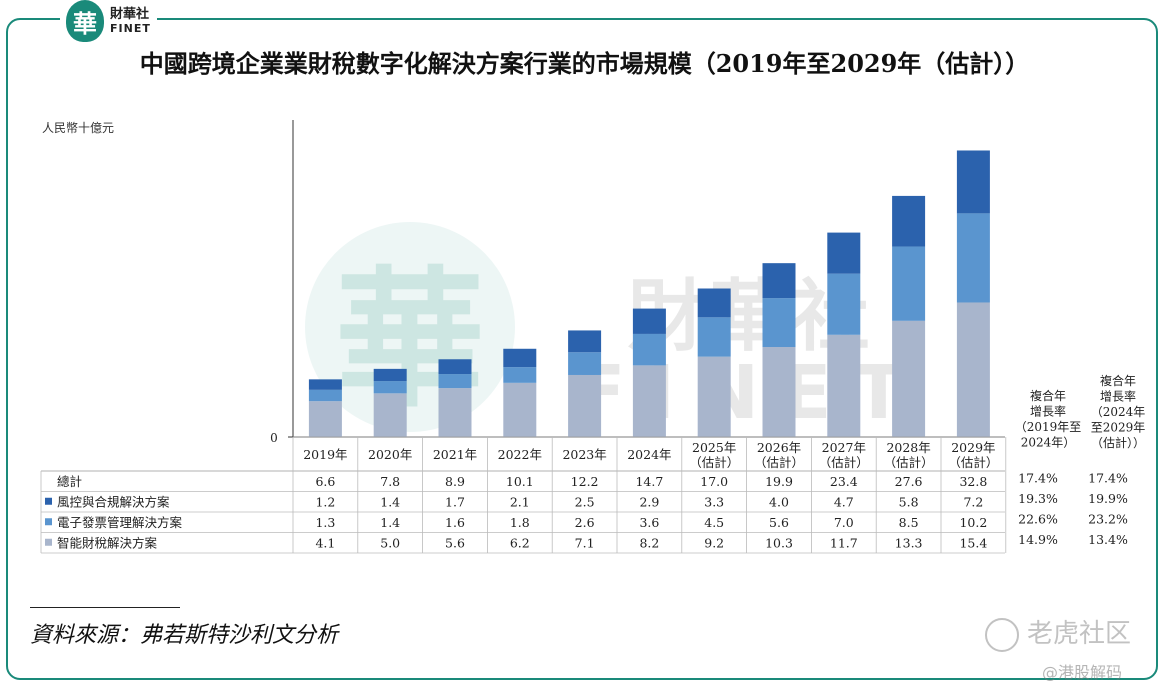  I want to click on tiger-community-watermark: 老虎社区, so click(1058, 632).